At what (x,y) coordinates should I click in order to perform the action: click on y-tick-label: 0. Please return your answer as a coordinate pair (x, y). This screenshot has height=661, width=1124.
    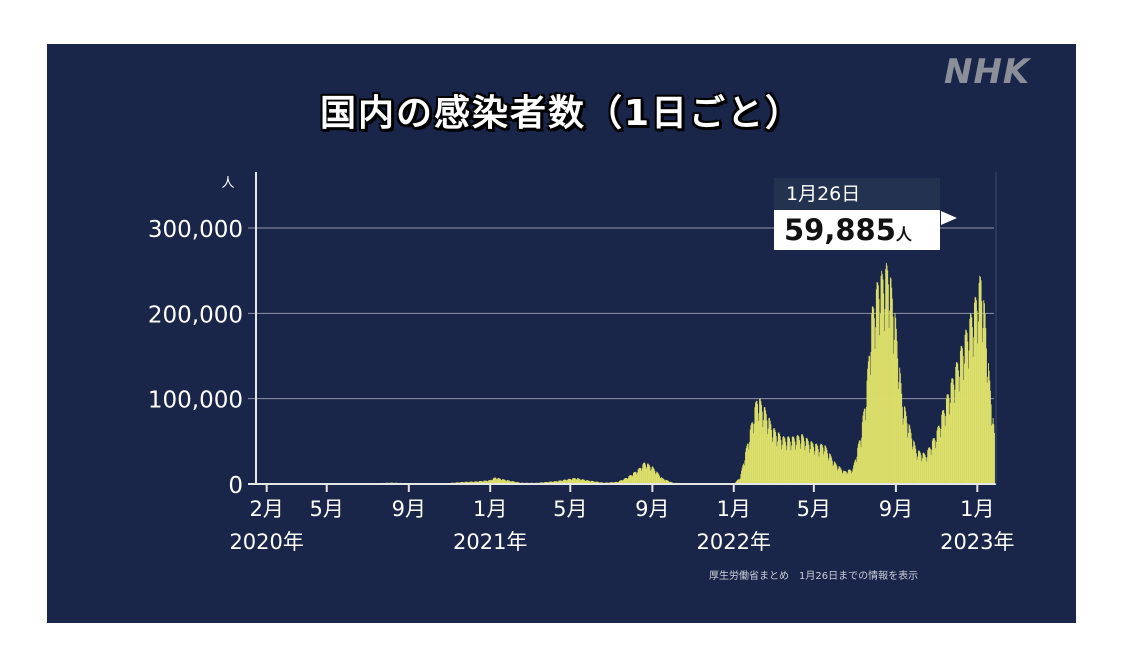
    Looking at the image, I should click on (235, 486).